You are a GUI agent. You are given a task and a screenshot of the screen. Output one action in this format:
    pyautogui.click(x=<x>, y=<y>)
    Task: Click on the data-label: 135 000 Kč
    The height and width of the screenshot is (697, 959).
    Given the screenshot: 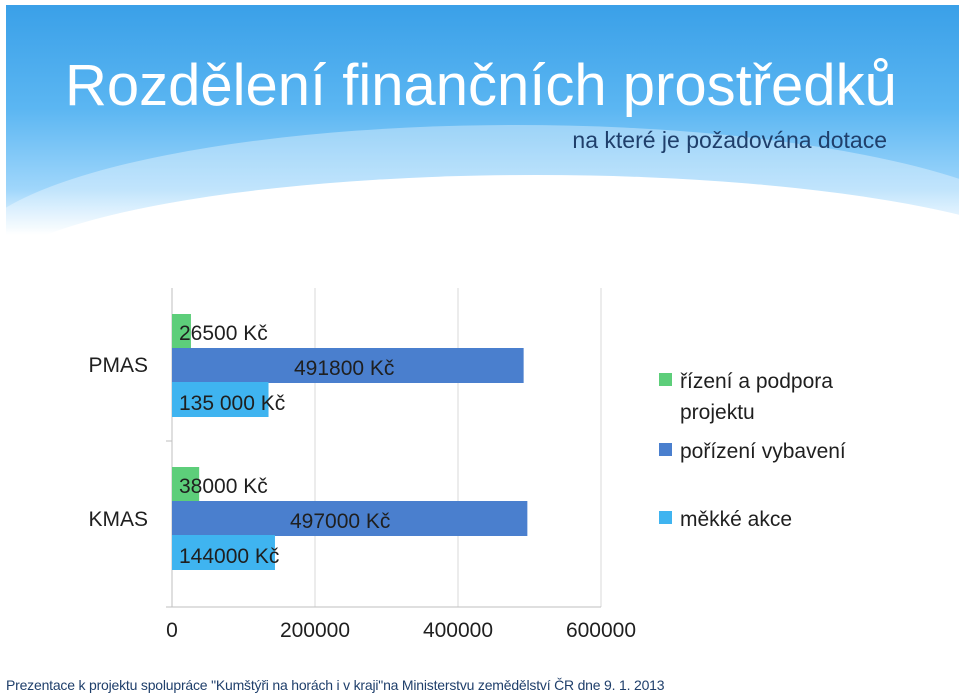 What is the action you would take?
    pyautogui.click(x=232, y=403)
    